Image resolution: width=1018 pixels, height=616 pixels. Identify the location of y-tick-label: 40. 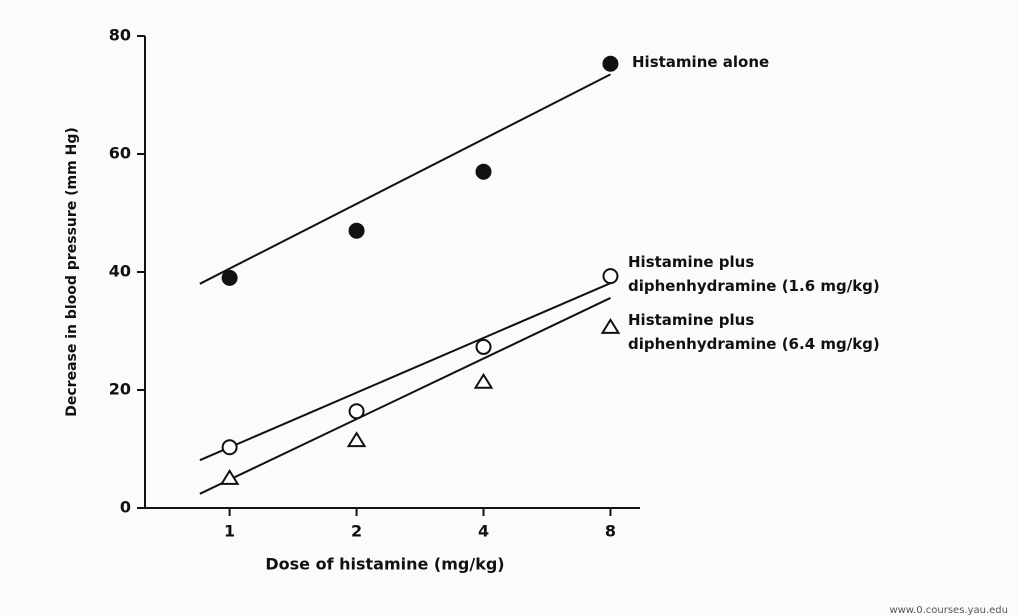
(120, 271).